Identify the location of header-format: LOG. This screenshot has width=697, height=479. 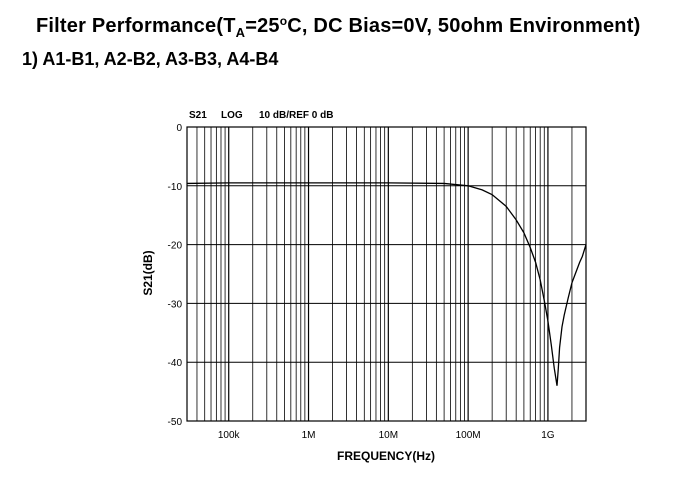
(232, 115).